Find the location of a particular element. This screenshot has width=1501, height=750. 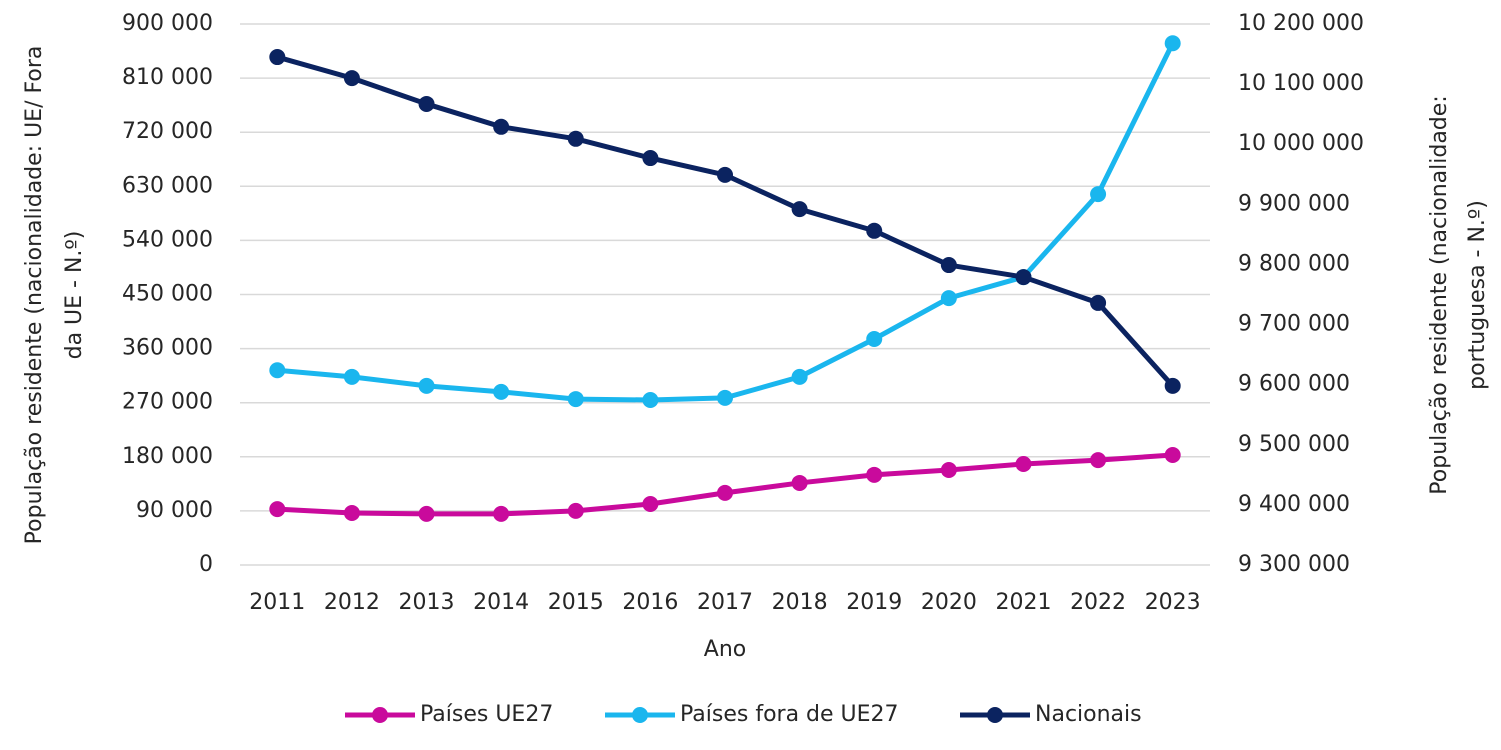

x-tick-label: 2011 is located at coordinates (277, 602).